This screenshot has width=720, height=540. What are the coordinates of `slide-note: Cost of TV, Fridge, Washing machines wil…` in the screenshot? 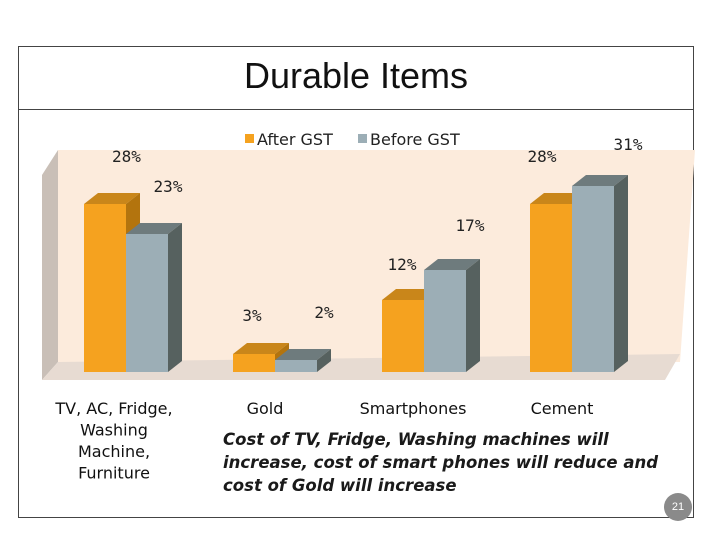 It's located at (441, 462).